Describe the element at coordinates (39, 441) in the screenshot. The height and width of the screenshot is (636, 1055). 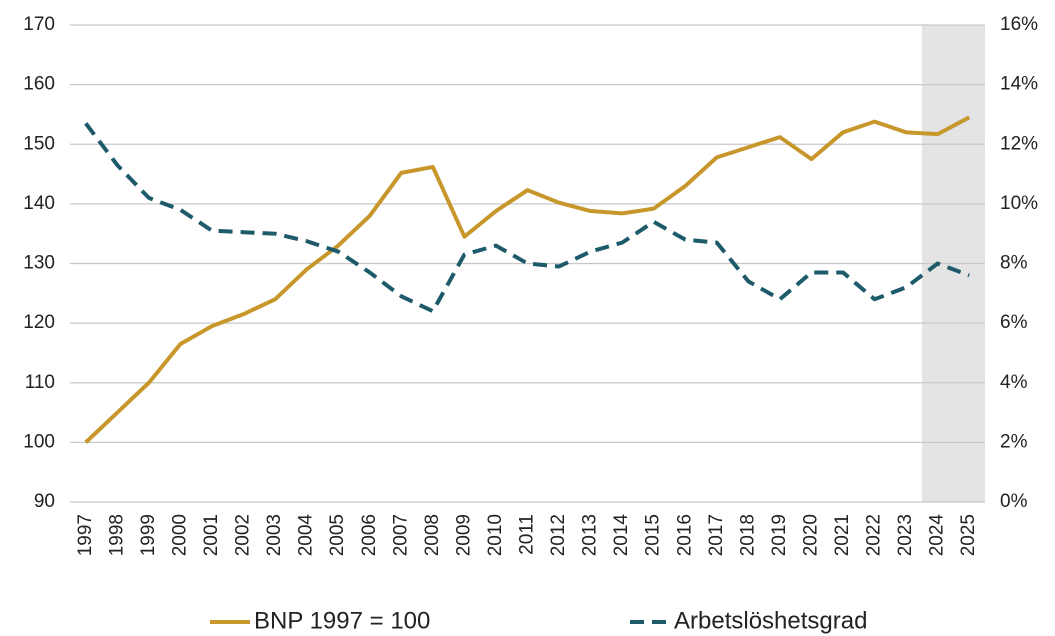
I see `y-tick-label: 100` at that location.